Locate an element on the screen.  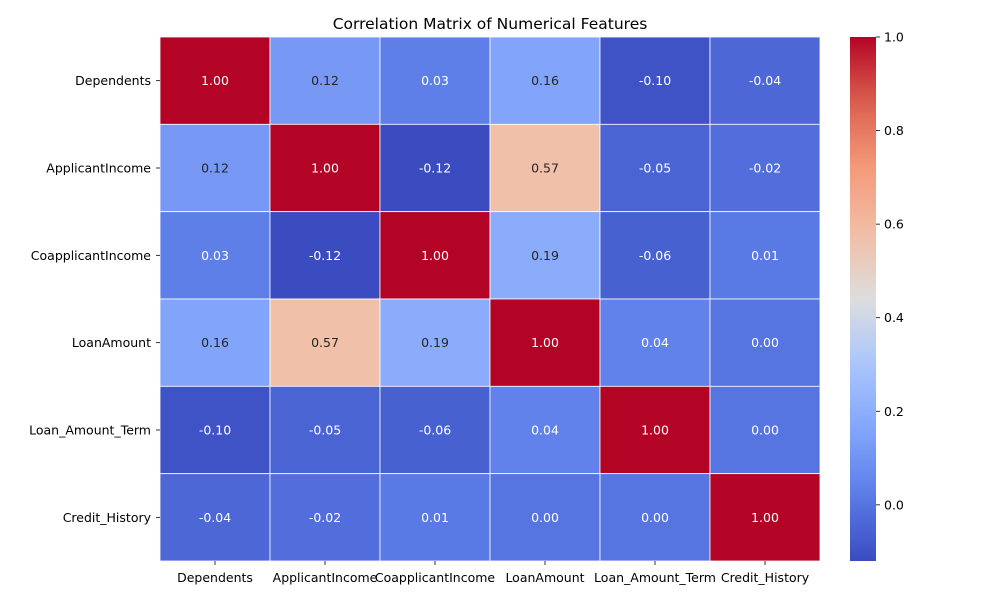
heatmap-cell-r2-c1 is located at coordinates (325, 255).